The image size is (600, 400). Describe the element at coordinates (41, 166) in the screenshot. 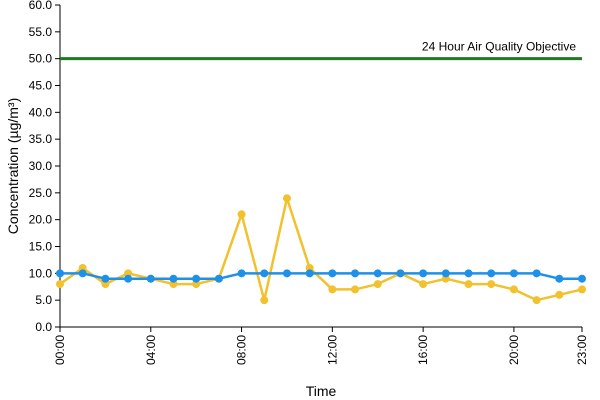

I see `y-tick-label: 30.0` at that location.